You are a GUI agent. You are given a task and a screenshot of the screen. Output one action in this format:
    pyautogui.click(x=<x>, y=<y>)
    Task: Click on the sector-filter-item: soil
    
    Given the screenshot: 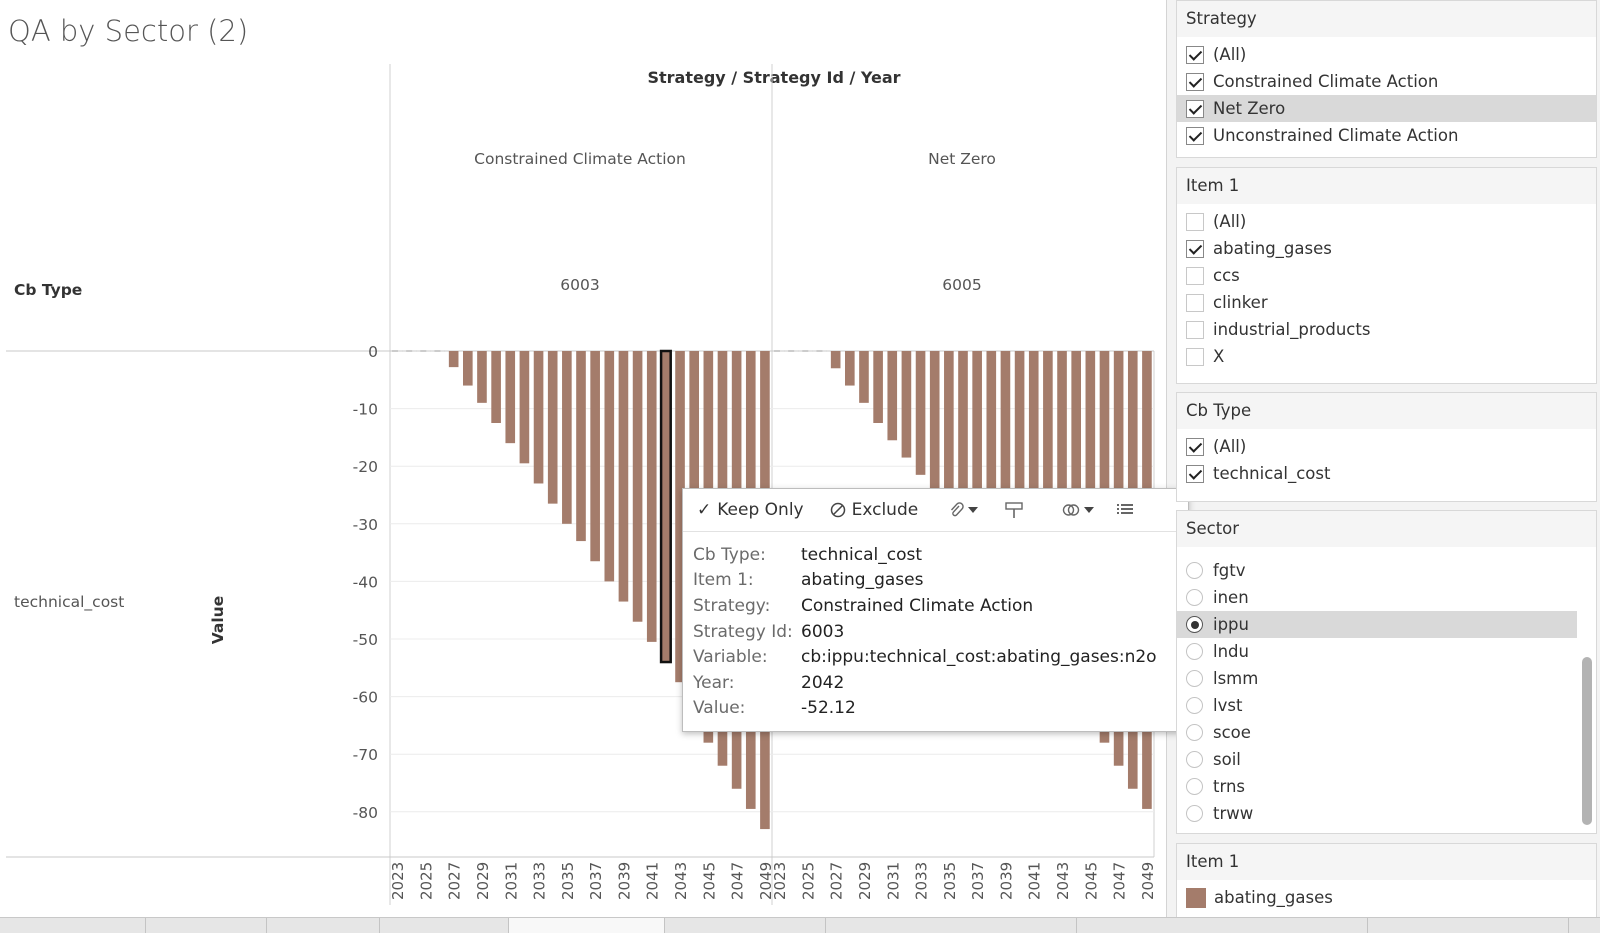 What is the action you would take?
    pyautogui.click(x=1377, y=759)
    